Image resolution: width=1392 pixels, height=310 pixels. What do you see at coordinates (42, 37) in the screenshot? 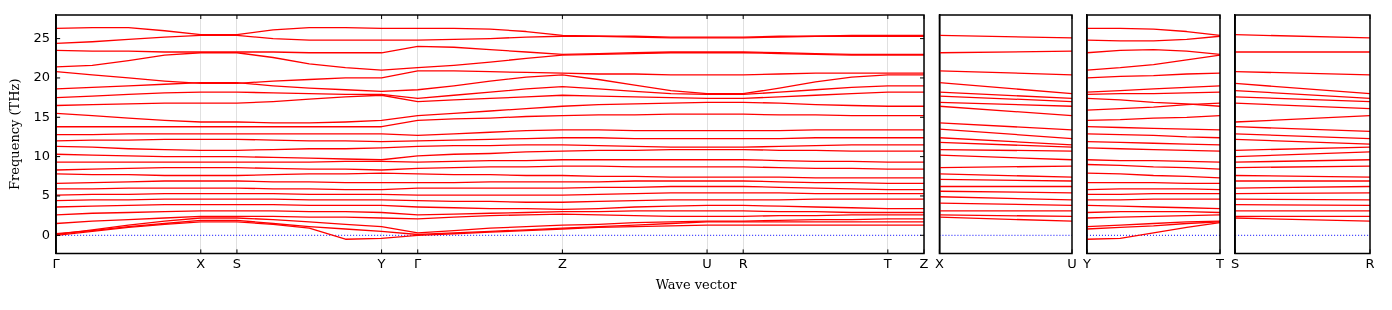
I see `y-tick-label: 25` at bounding box center [42, 37].